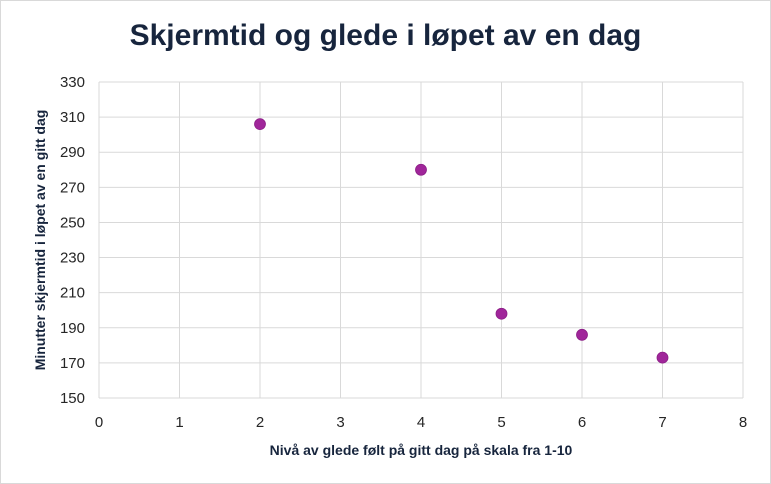  I want to click on x-tick-label: 2, so click(260, 422).